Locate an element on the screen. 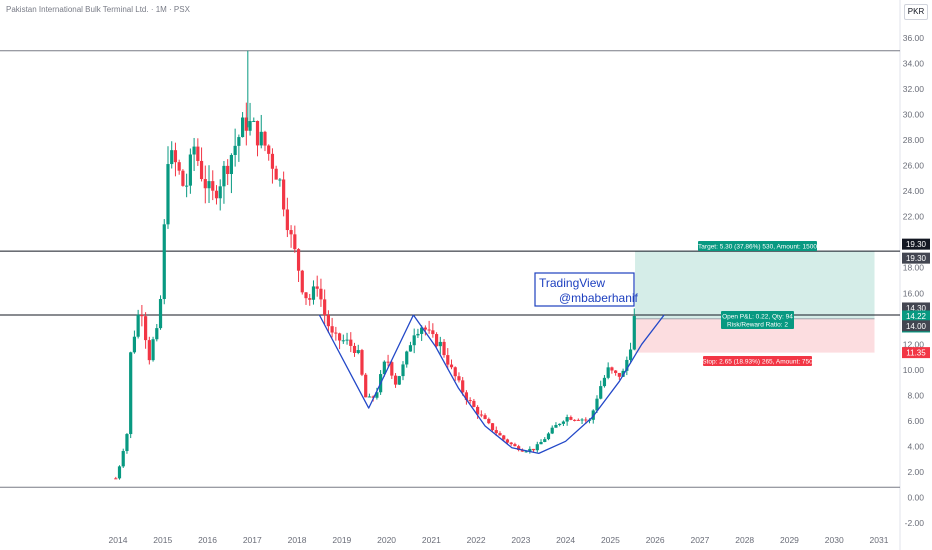  price-tag-bg is located at coordinates (916, 308).